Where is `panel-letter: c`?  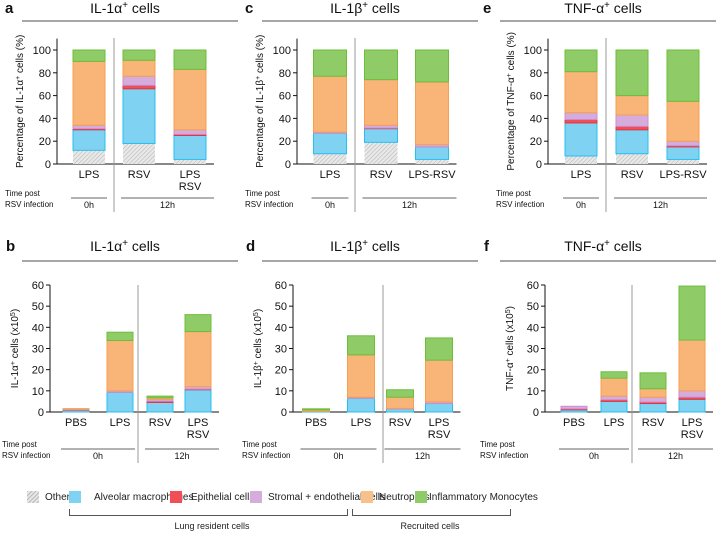 panel-letter: c is located at coordinates (249, 8).